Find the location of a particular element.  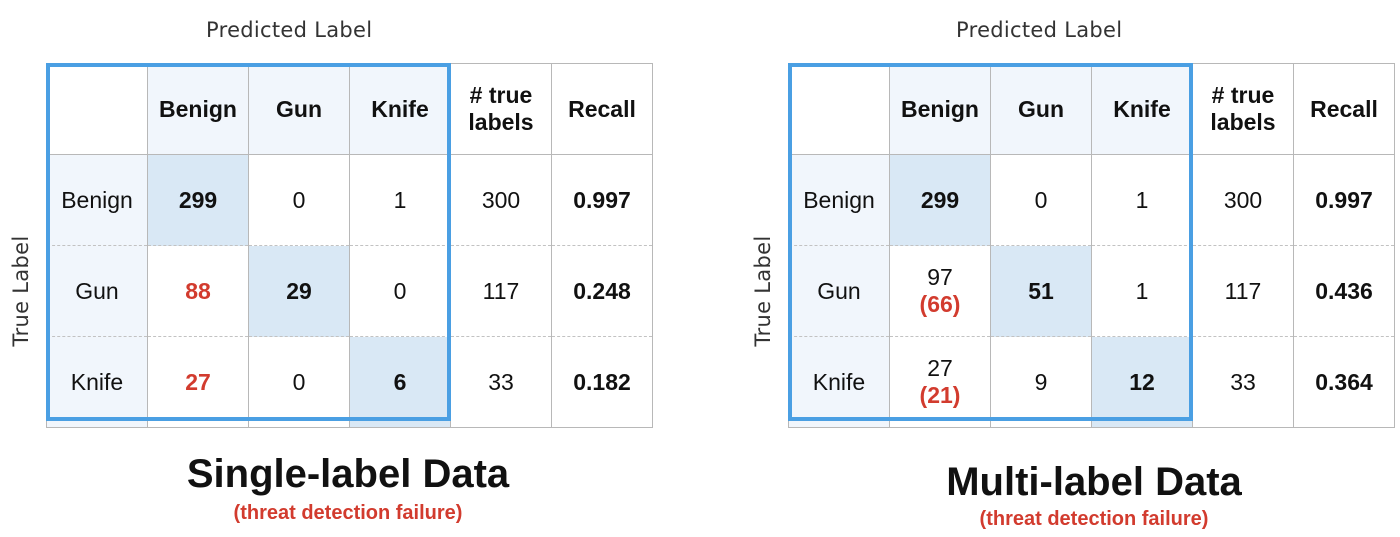

cell-gun-knife: 0 is located at coordinates (400, 291).